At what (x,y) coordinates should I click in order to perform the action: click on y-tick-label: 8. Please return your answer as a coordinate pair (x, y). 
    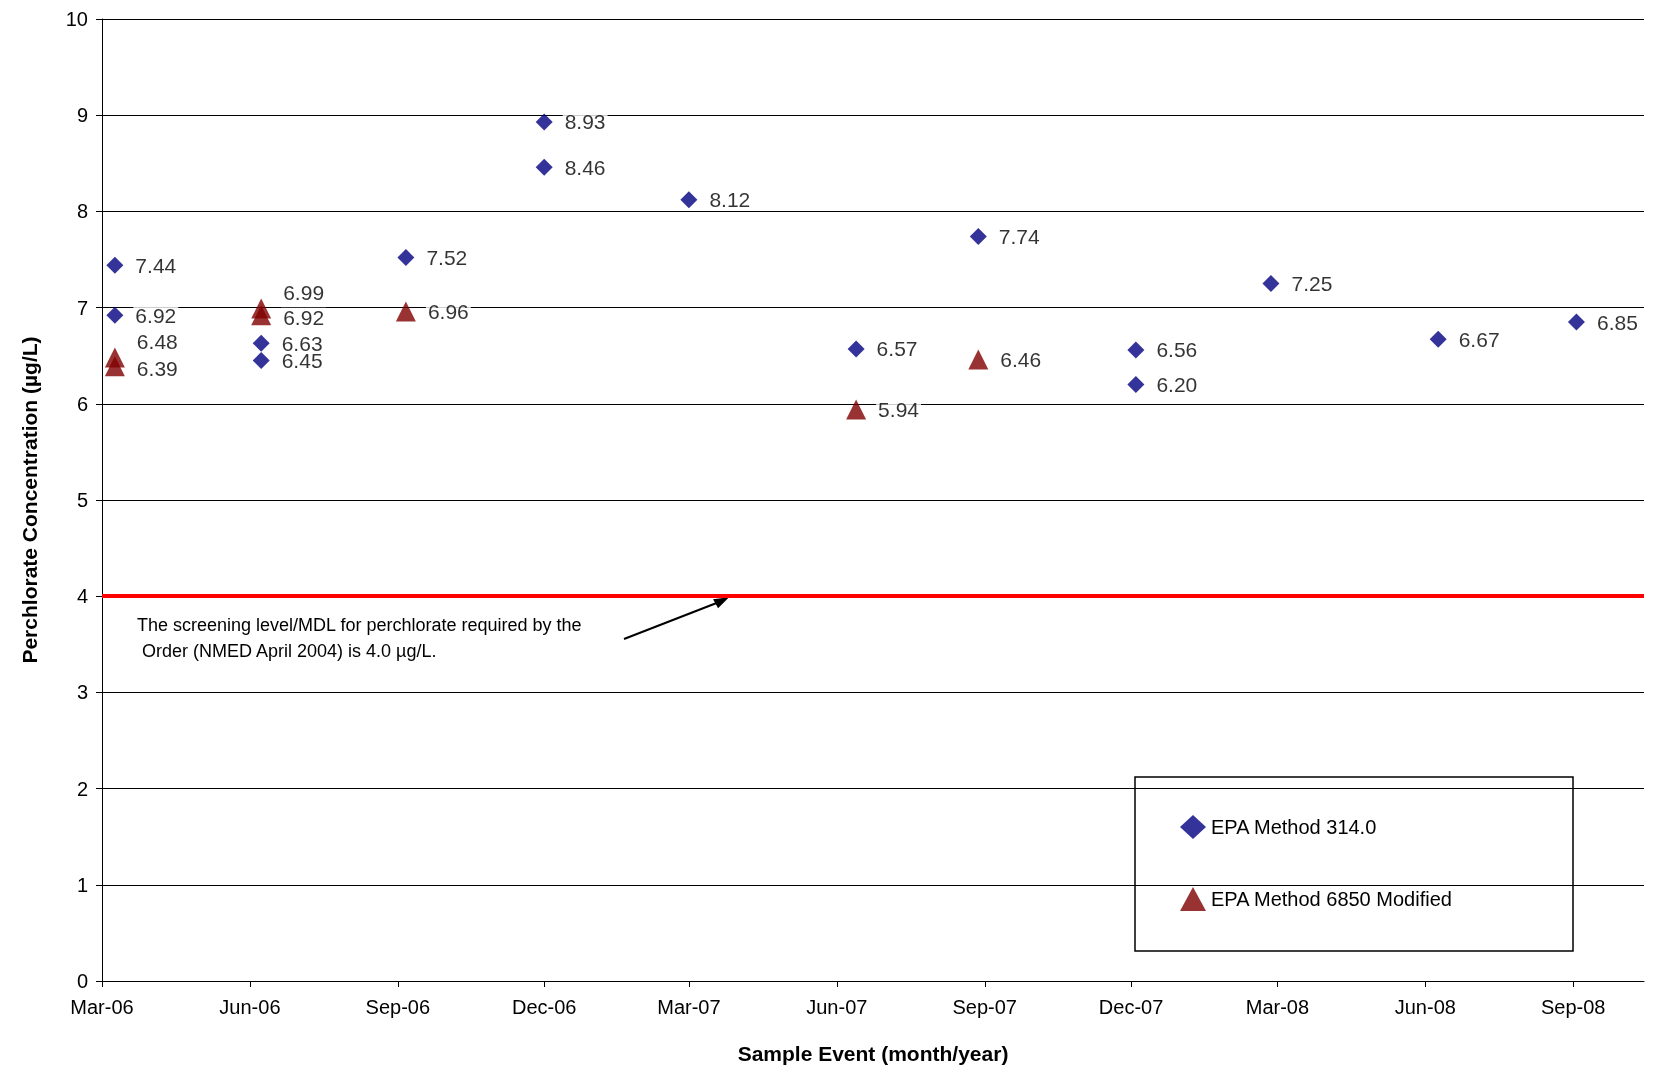
    Looking at the image, I should click on (82, 211).